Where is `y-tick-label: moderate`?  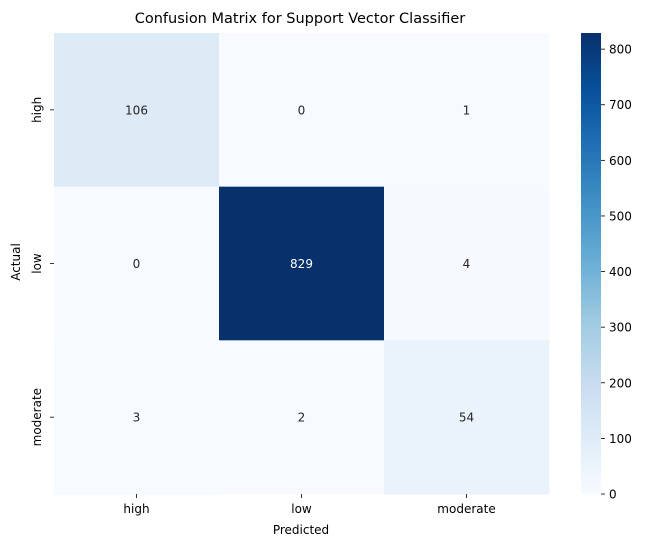
y-tick-label: moderate is located at coordinates (37, 417).